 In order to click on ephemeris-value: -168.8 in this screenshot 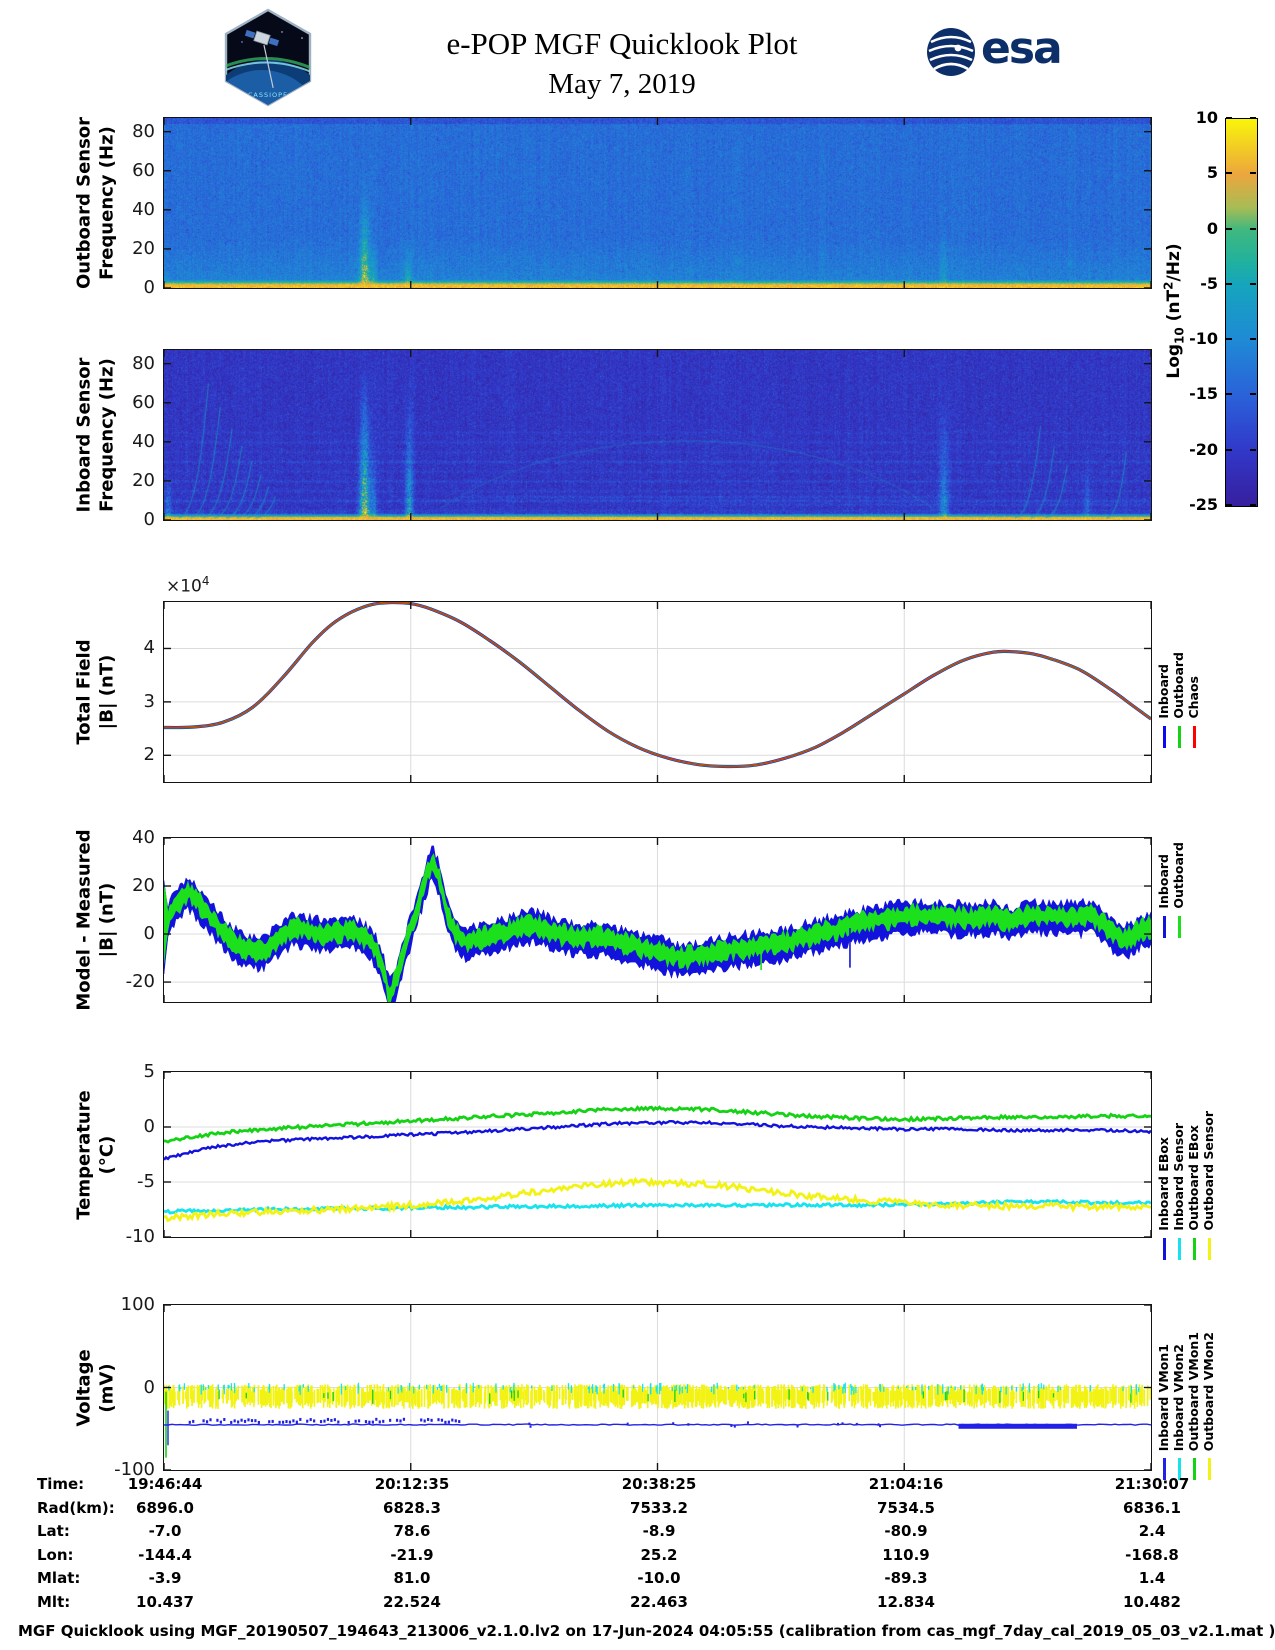, I will do `click(1152, 1554)`.